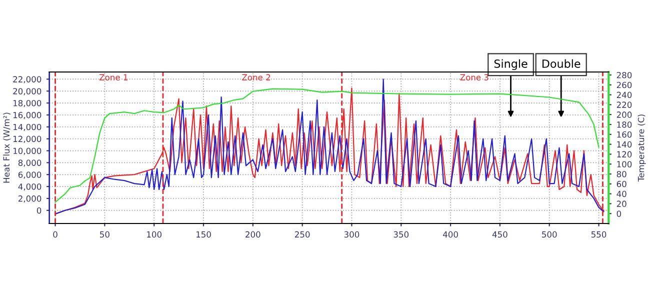 The width and height of the screenshot is (658, 300). I want to click on y2-tick-label: 100, so click(624, 164).